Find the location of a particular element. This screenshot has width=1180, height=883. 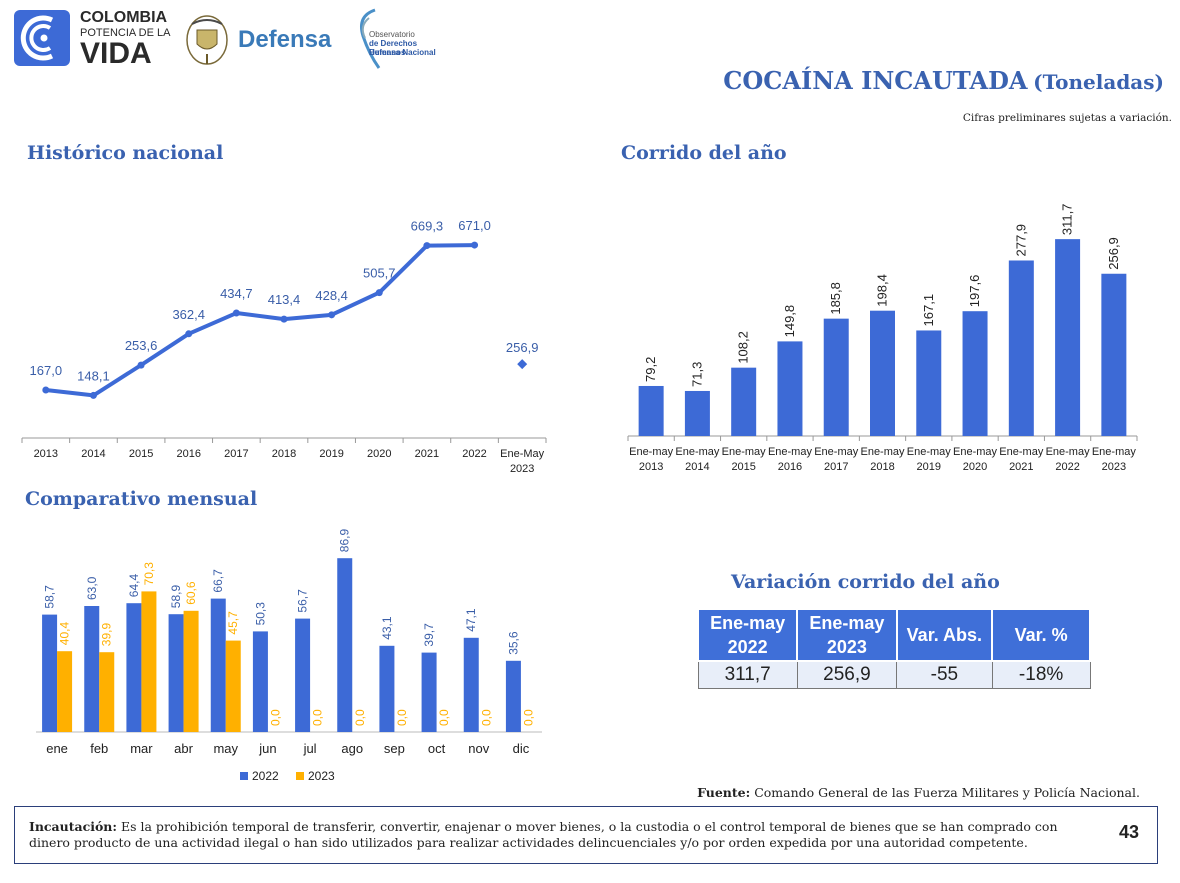

x-tick-label: Ene-may 2015 is located at coordinates (744, 459).